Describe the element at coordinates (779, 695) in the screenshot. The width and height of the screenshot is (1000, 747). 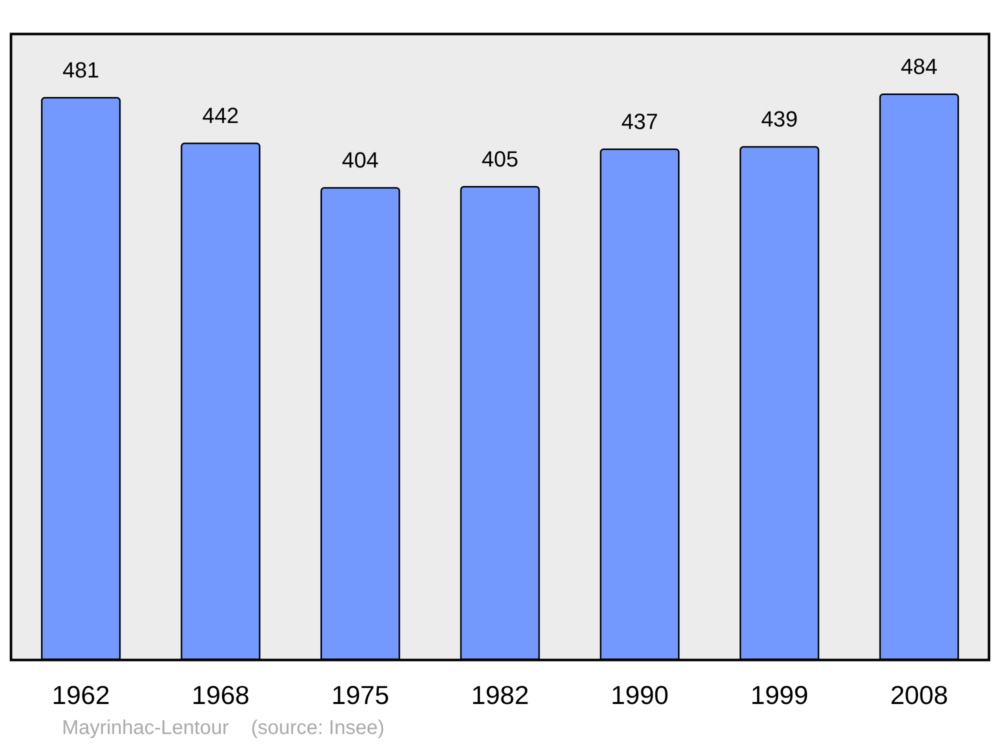
I see `x-tick-label: 1999` at that location.